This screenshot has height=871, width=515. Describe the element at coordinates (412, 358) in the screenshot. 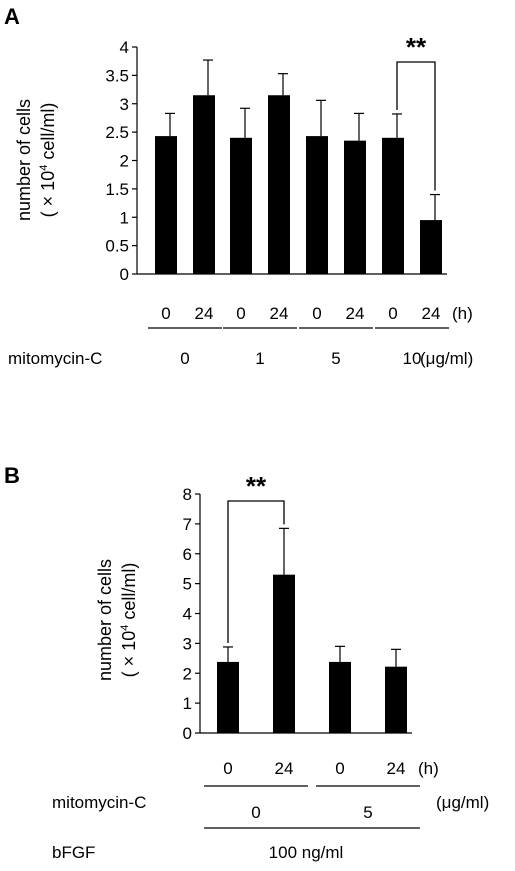

I see `panel-a-group-label: 10` at that location.